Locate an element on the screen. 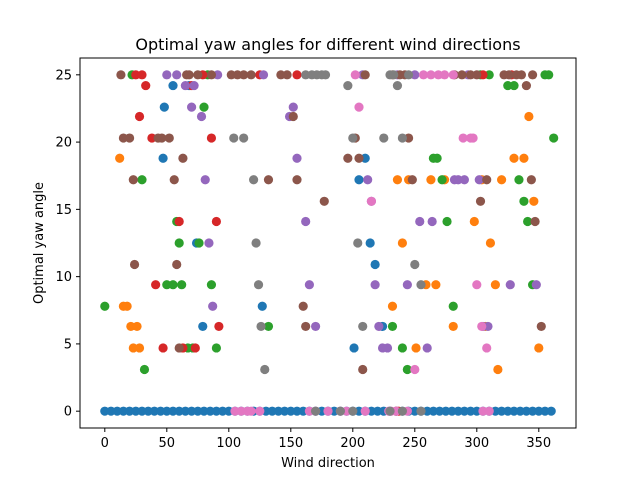 This screenshot has height=480, width=640. x-tick-label: 250 is located at coordinates (414, 443).